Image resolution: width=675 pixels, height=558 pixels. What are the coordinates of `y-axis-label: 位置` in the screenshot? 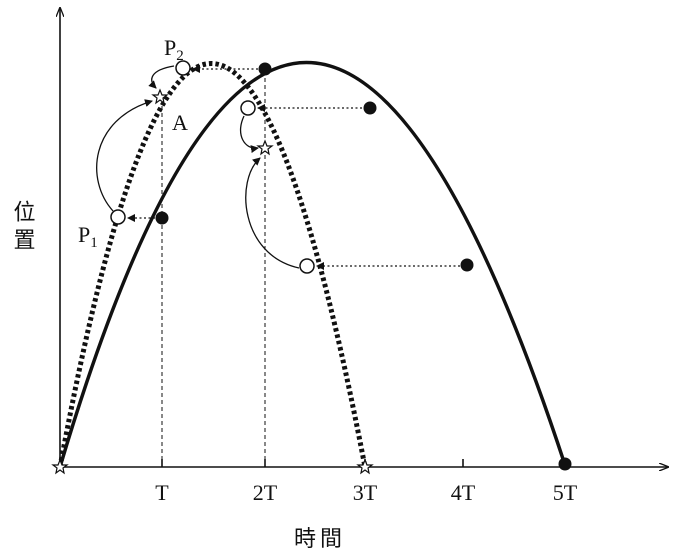 It's located at (23, 228).